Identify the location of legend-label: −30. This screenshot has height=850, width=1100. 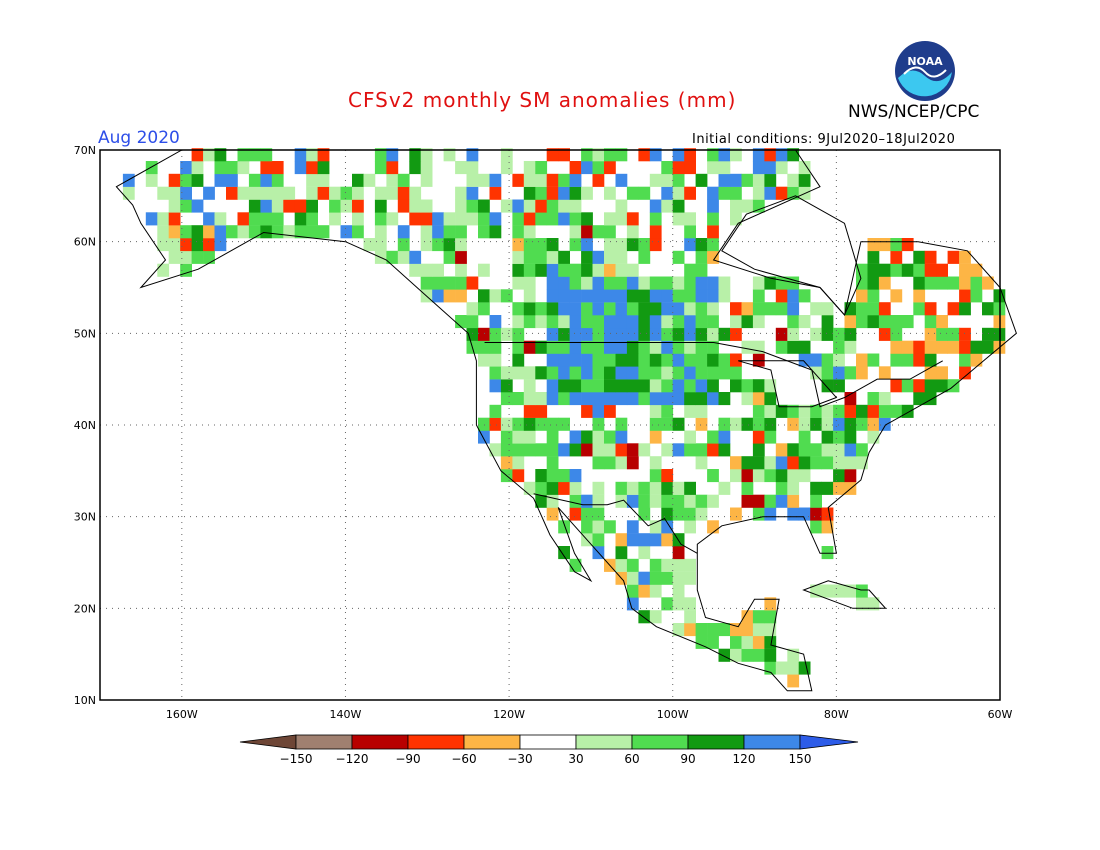
(519, 759).